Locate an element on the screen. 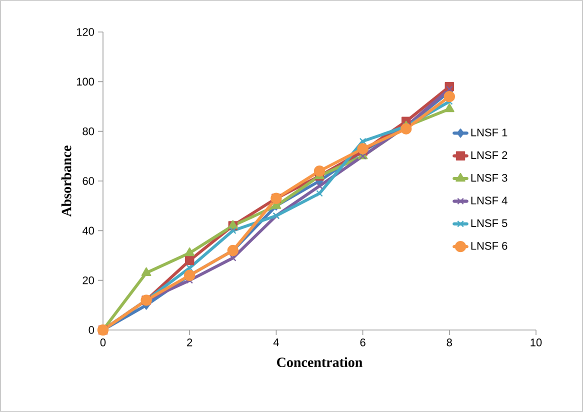 The height and width of the screenshot is (412, 583). legend-label: LNSF 3 is located at coordinates (489, 178).